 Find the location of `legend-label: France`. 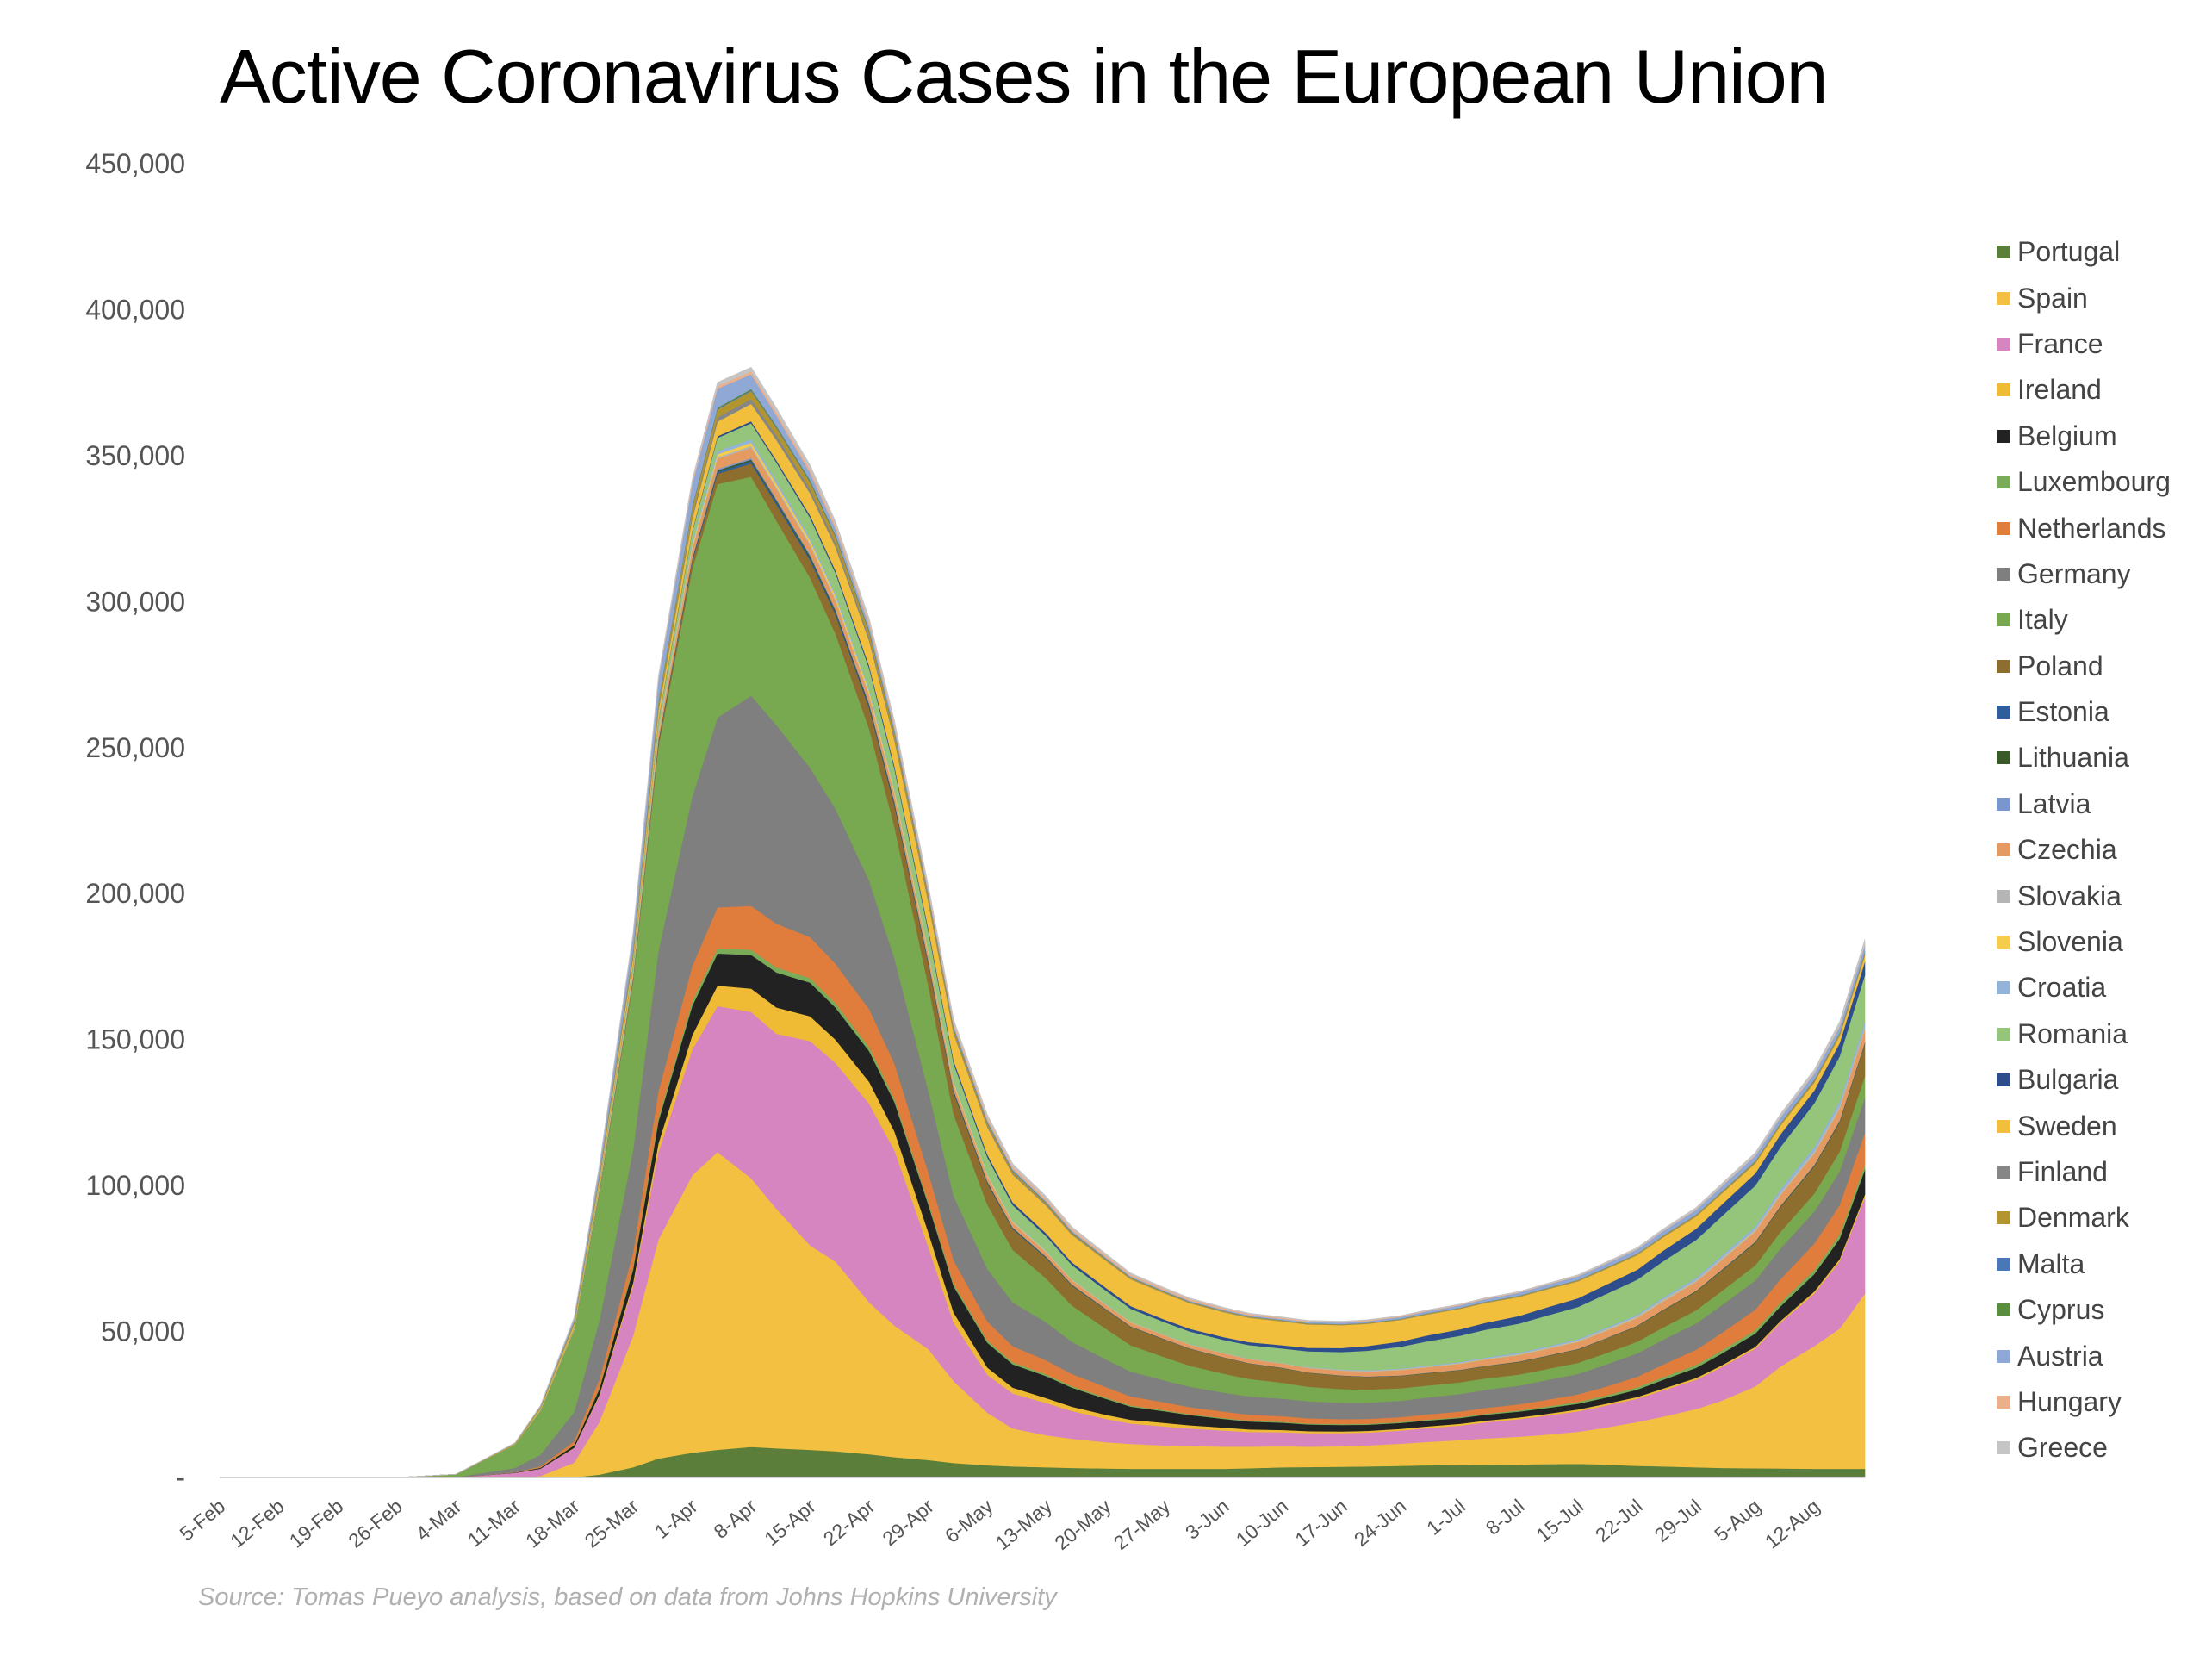

legend-label: France is located at coordinates (2060, 343).